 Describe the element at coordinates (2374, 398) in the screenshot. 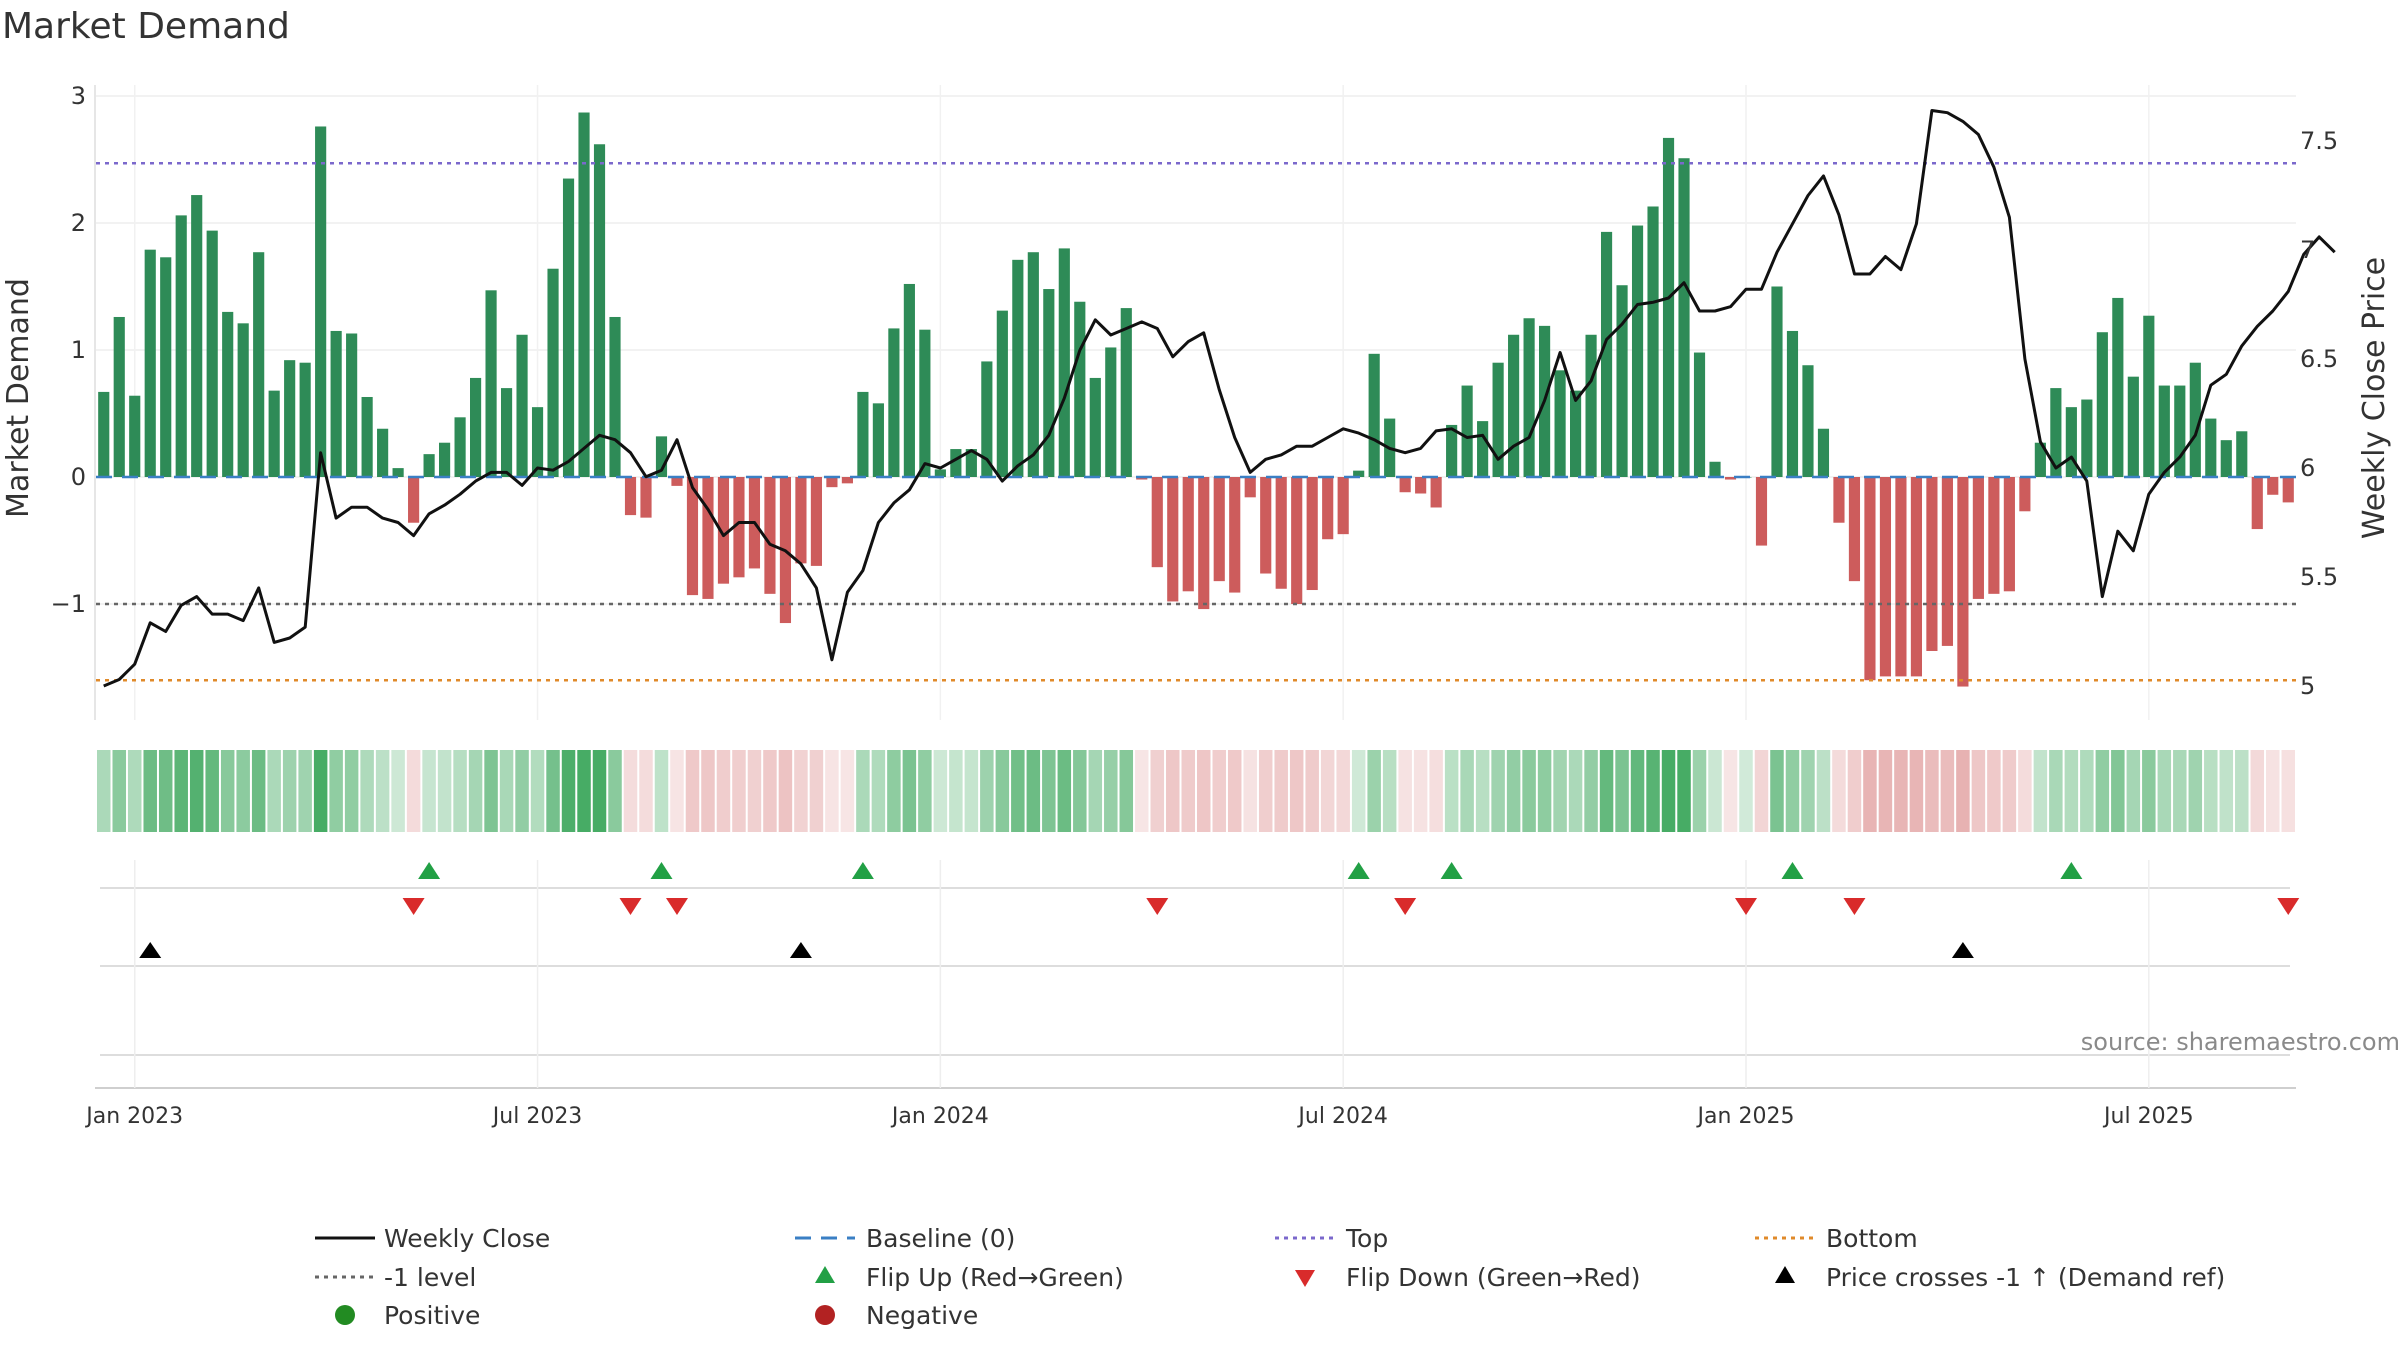

I see `y2-axis-label: Weekly Close Price` at that location.